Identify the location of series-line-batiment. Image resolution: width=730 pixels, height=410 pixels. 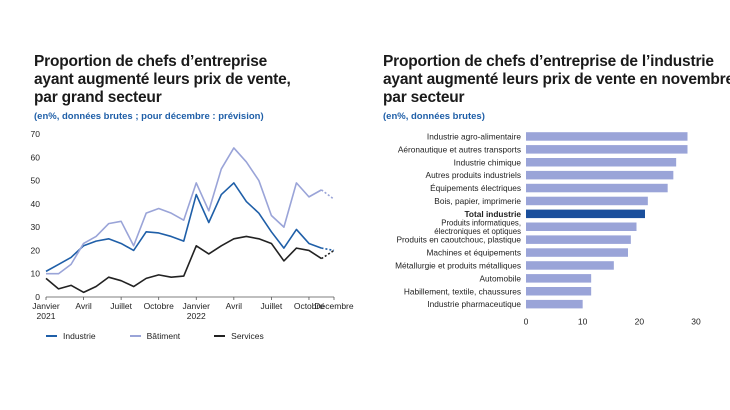
(184, 211).